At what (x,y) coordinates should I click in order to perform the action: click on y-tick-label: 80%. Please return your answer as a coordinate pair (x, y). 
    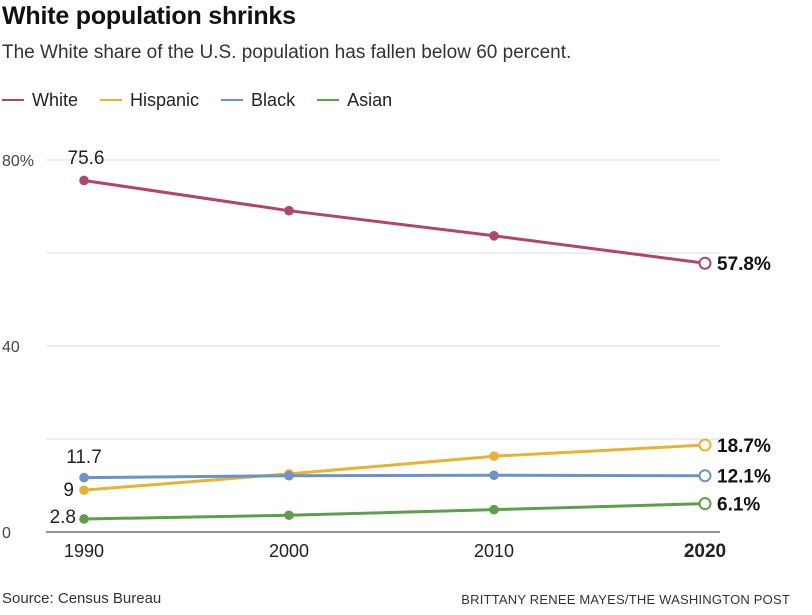
    Looking at the image, I should click on (18, 161).